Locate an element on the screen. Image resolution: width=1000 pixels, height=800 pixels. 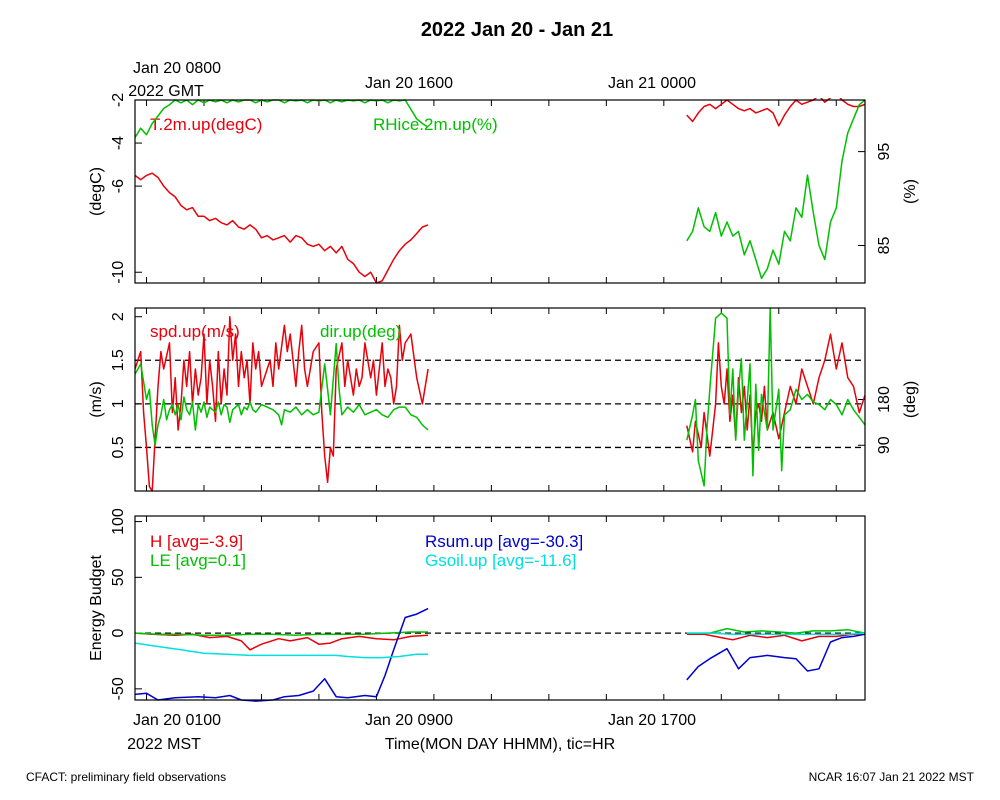
y-right-tick-label: 90 is located at coordinates (884, 445).